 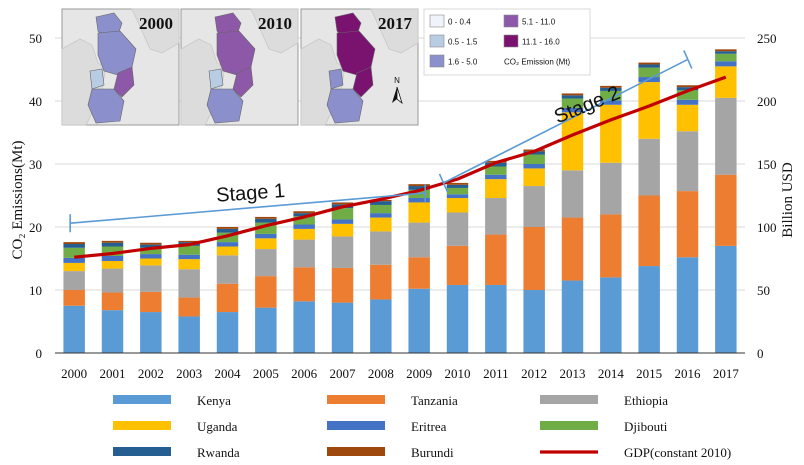 What do you see at coordinates (649, 373) in the screenshot?
I see `x-tick-label: 2015` at bounding box center [649, 373].